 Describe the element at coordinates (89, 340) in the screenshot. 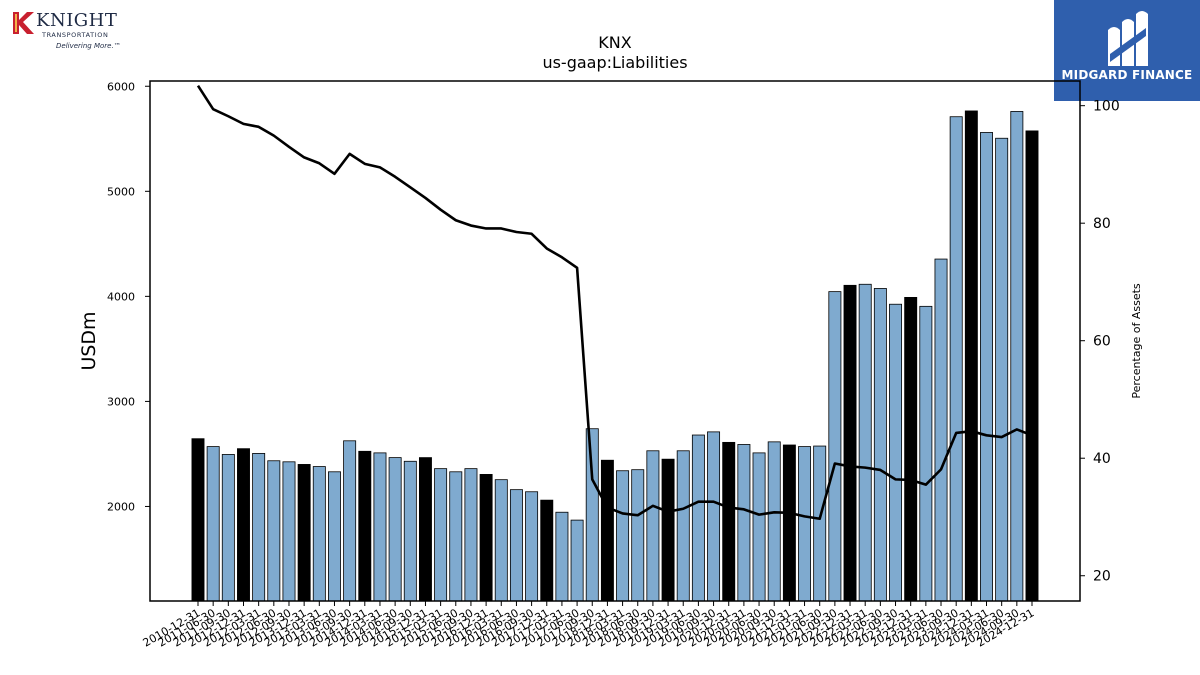

I see `y-axis-label: USDm` at that location.